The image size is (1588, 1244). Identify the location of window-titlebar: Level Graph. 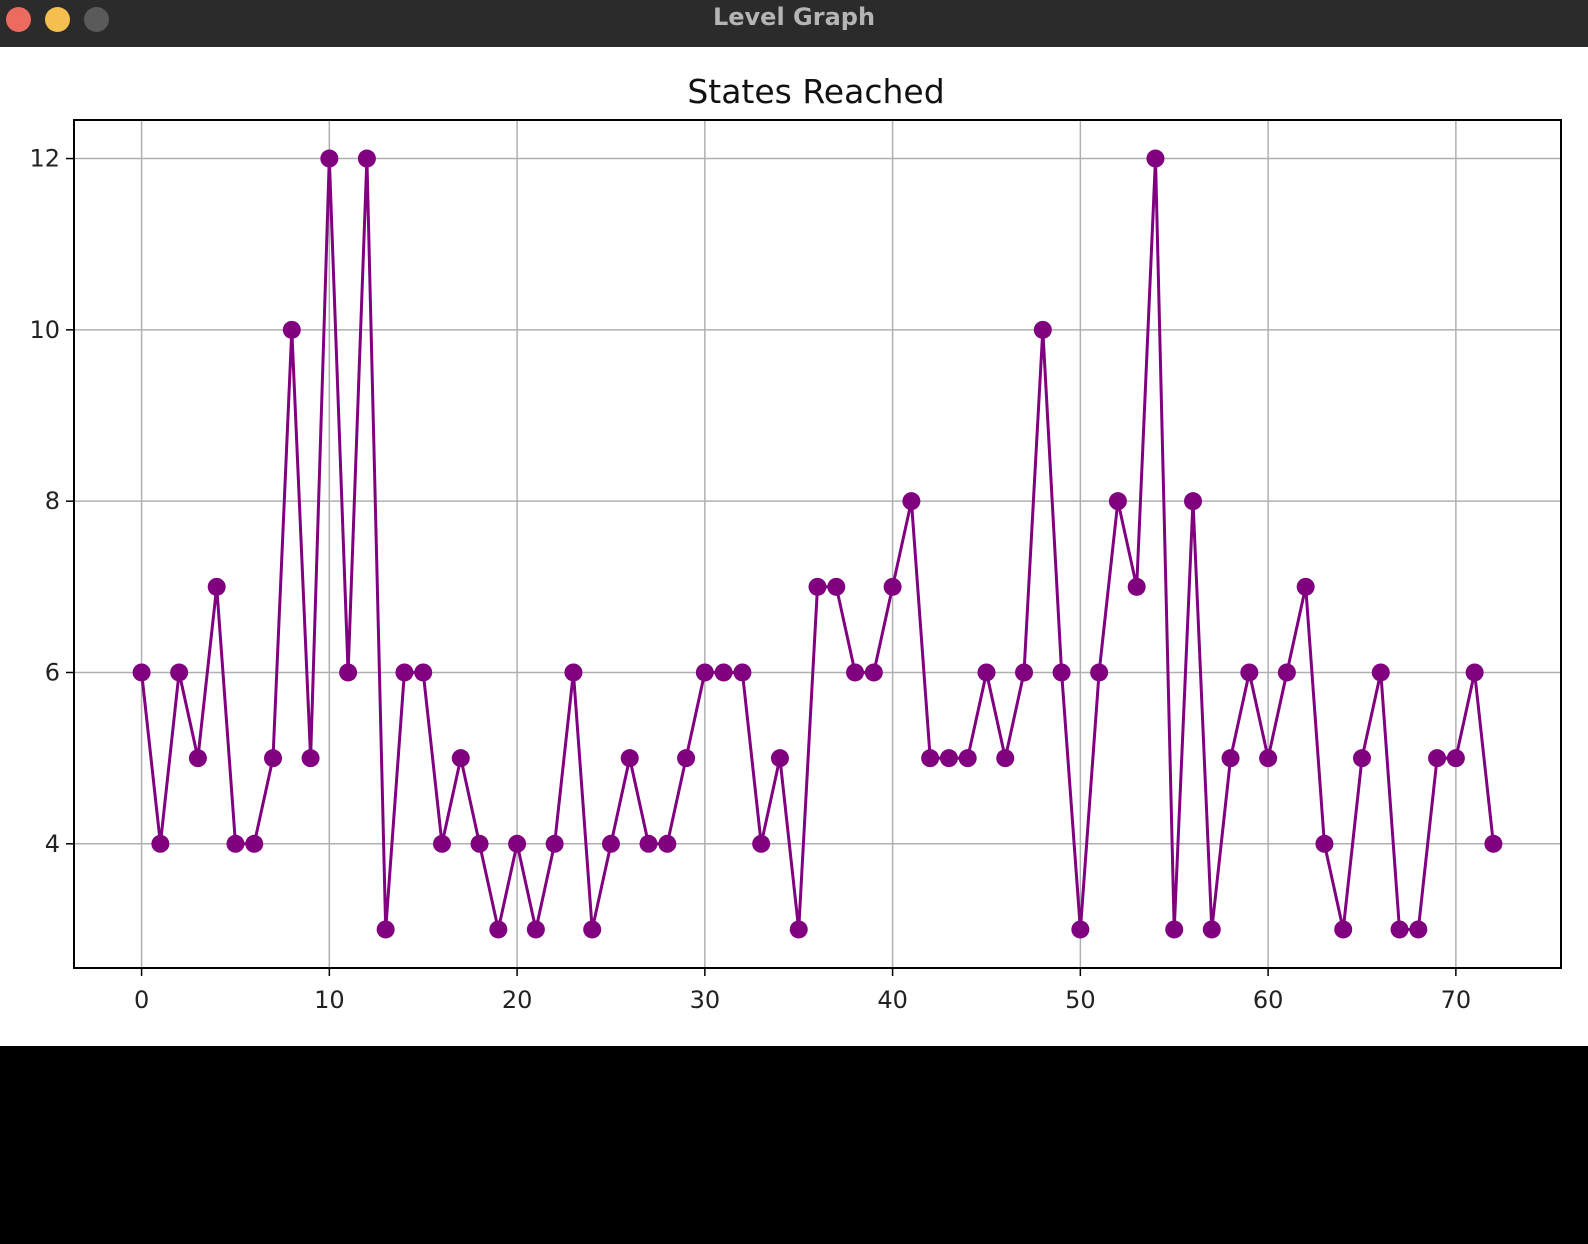
(794, 24).